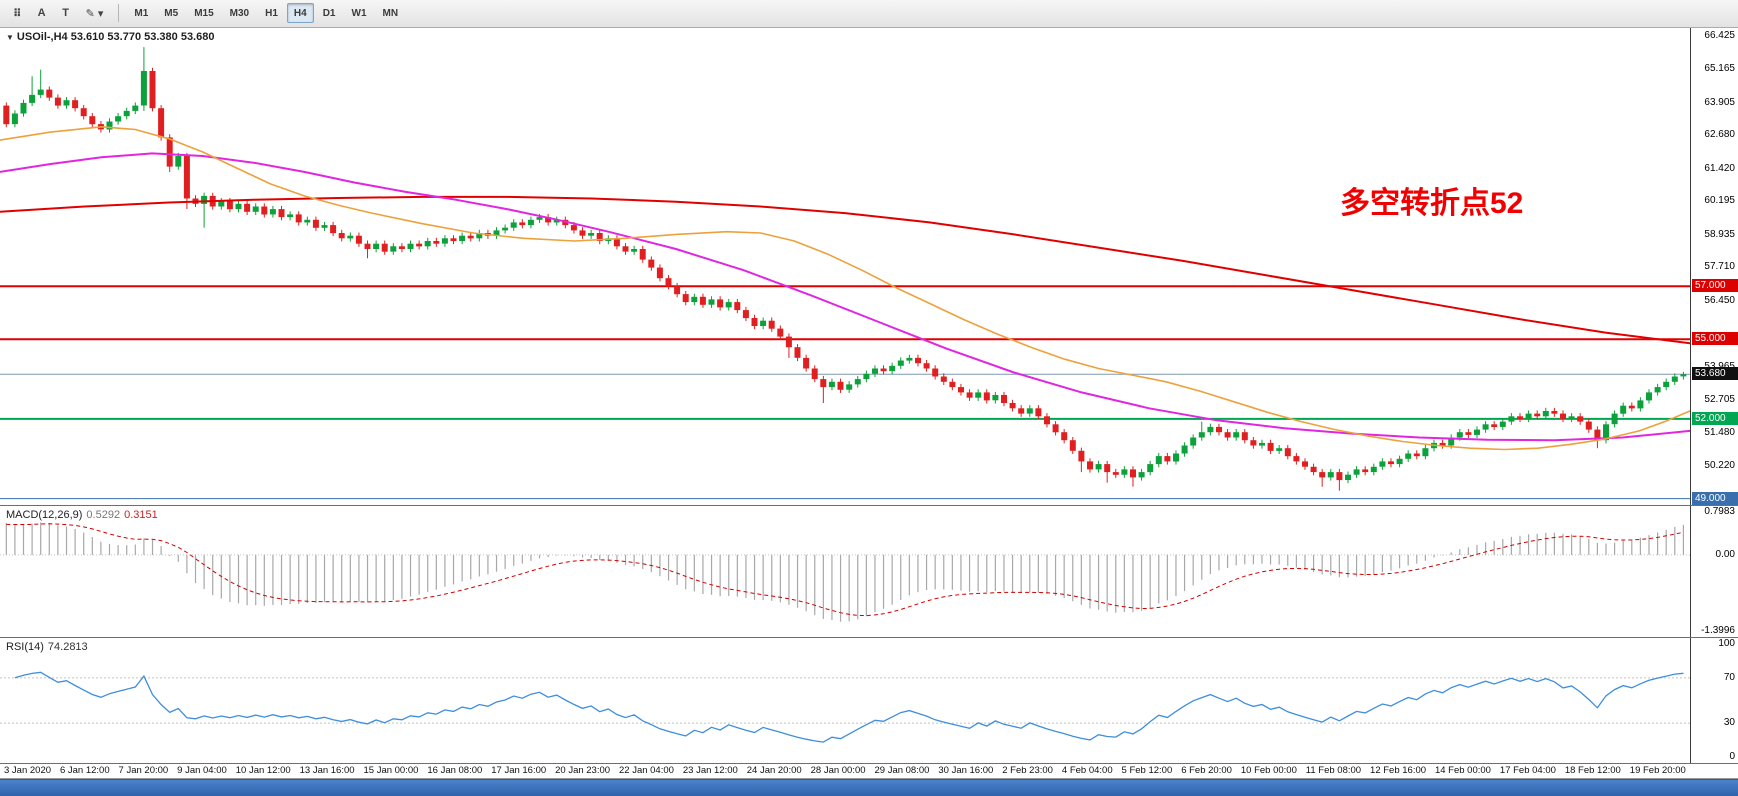  I want to click on time-label: 11 Feb 08:00, so click(1333, 771).